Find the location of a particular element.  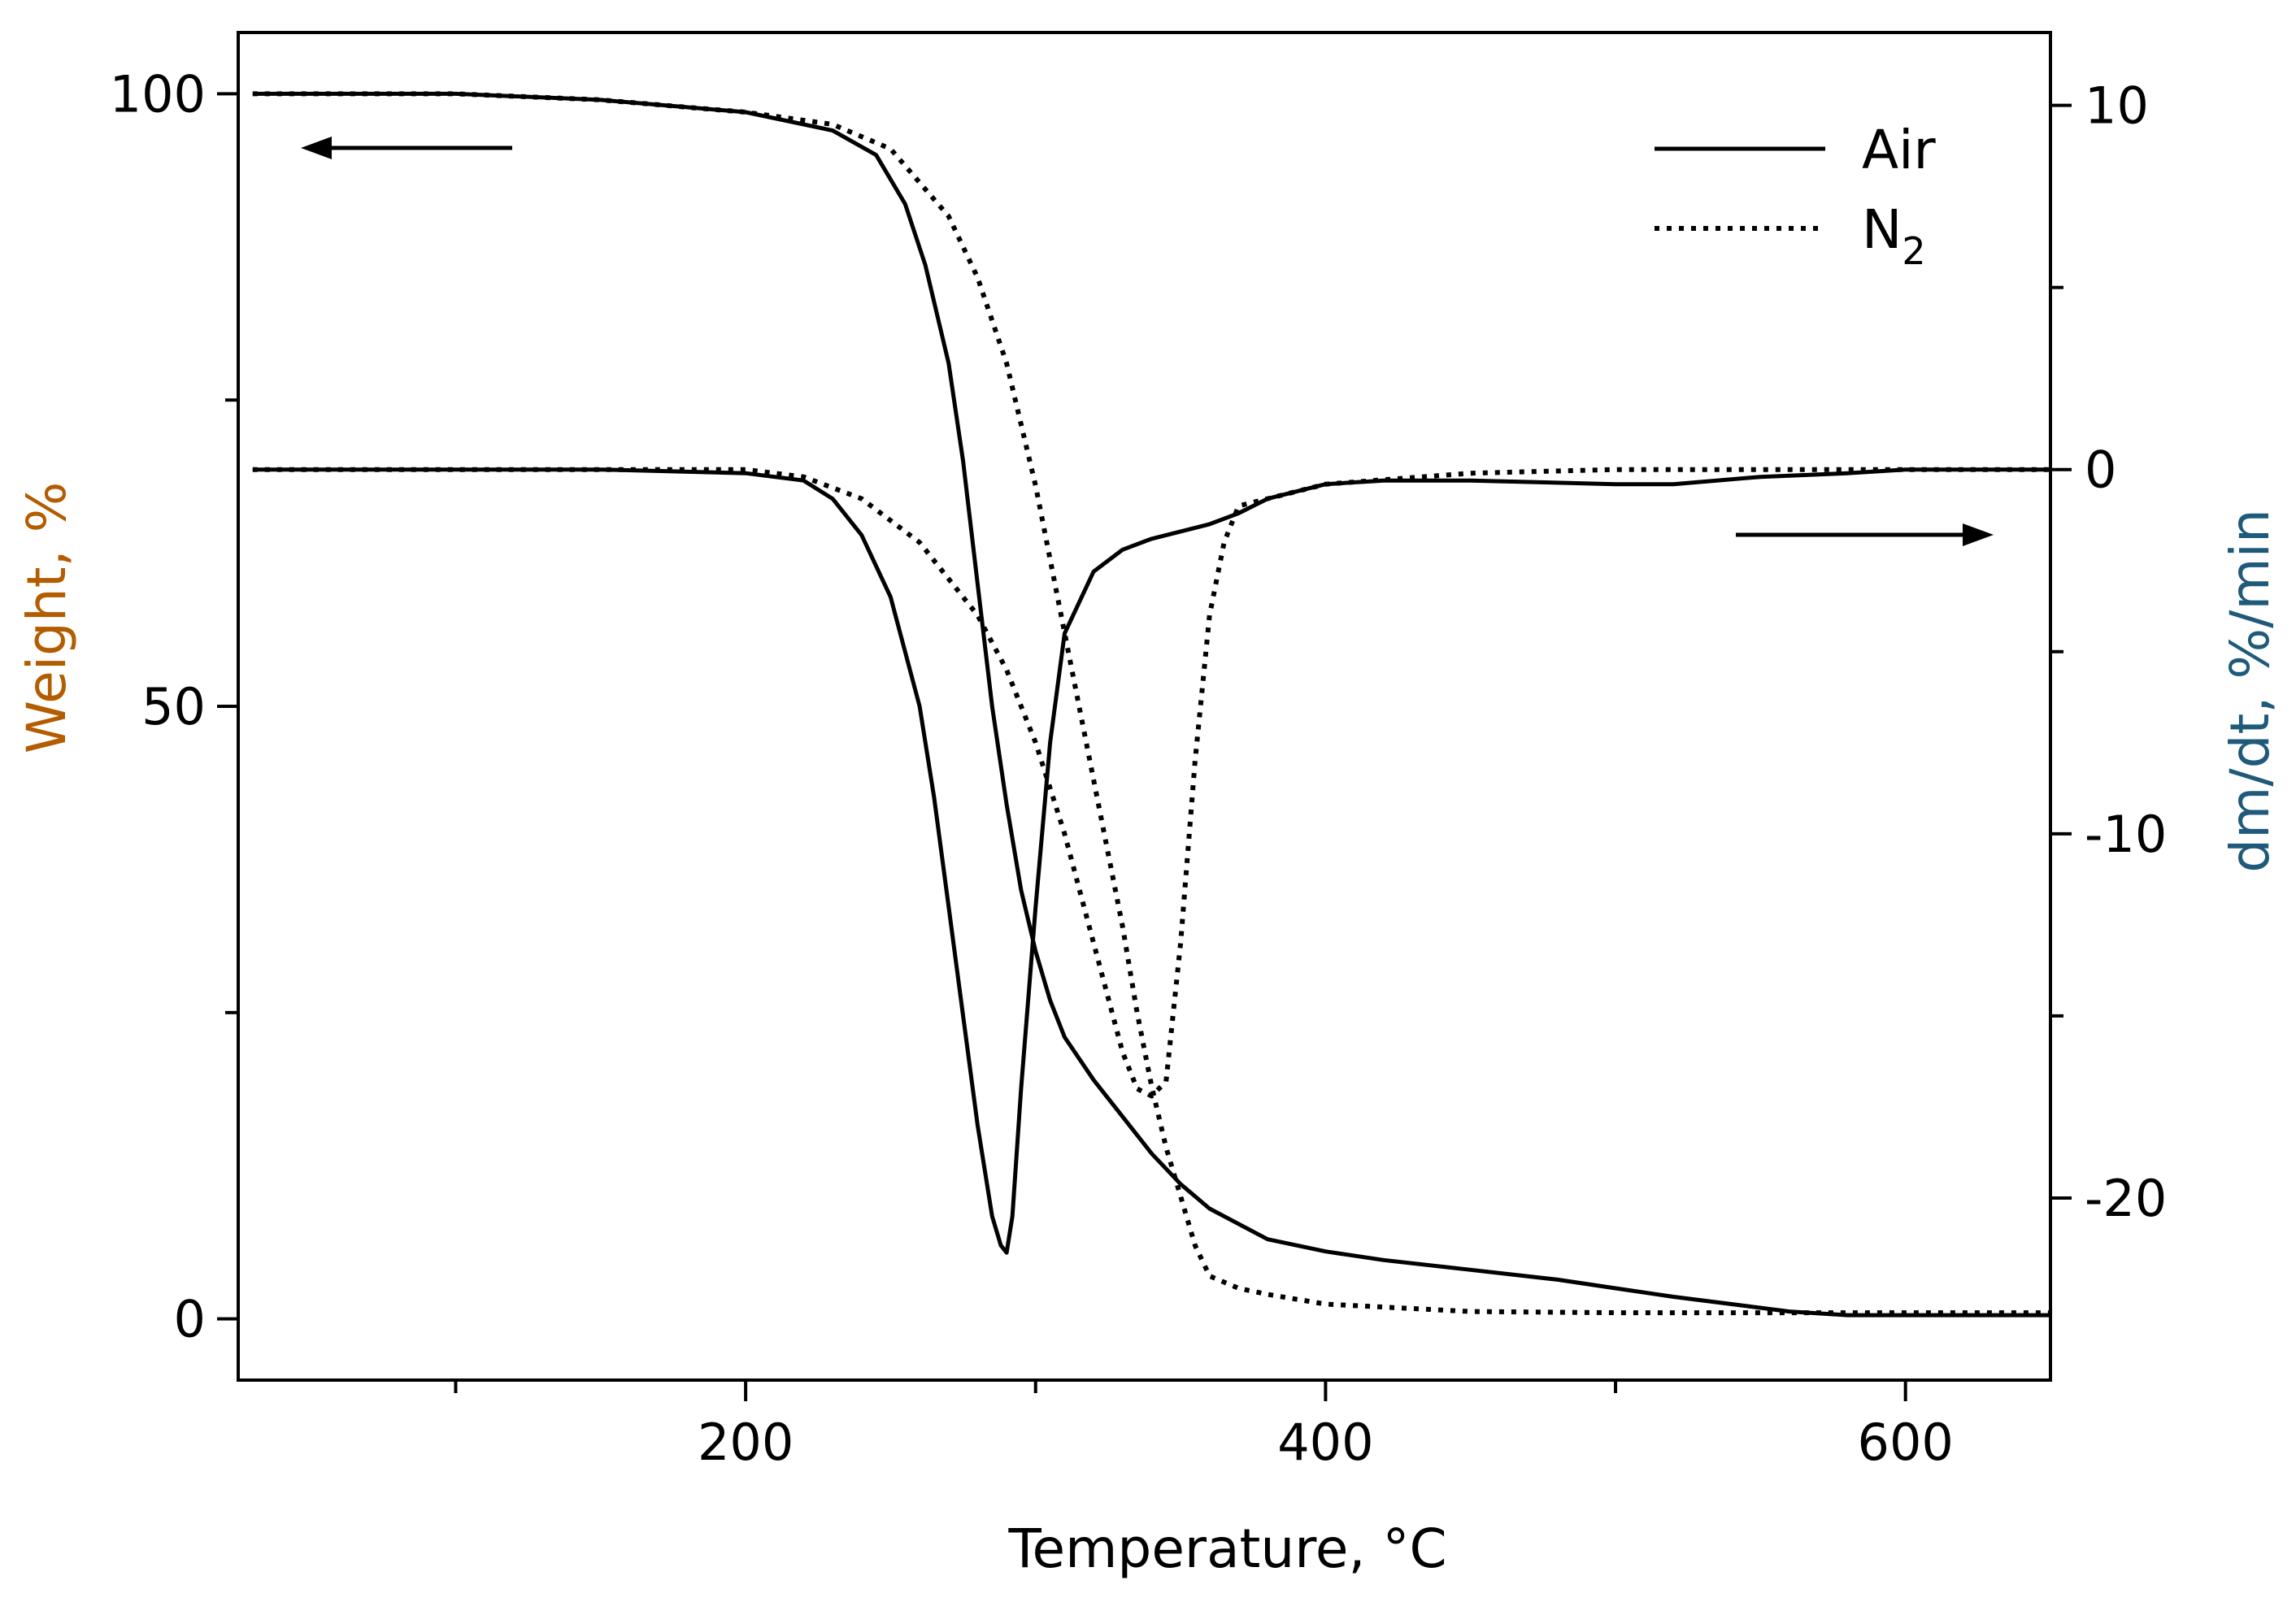

left-y-tick-label: 0 is located at coordinates (190, 1319).